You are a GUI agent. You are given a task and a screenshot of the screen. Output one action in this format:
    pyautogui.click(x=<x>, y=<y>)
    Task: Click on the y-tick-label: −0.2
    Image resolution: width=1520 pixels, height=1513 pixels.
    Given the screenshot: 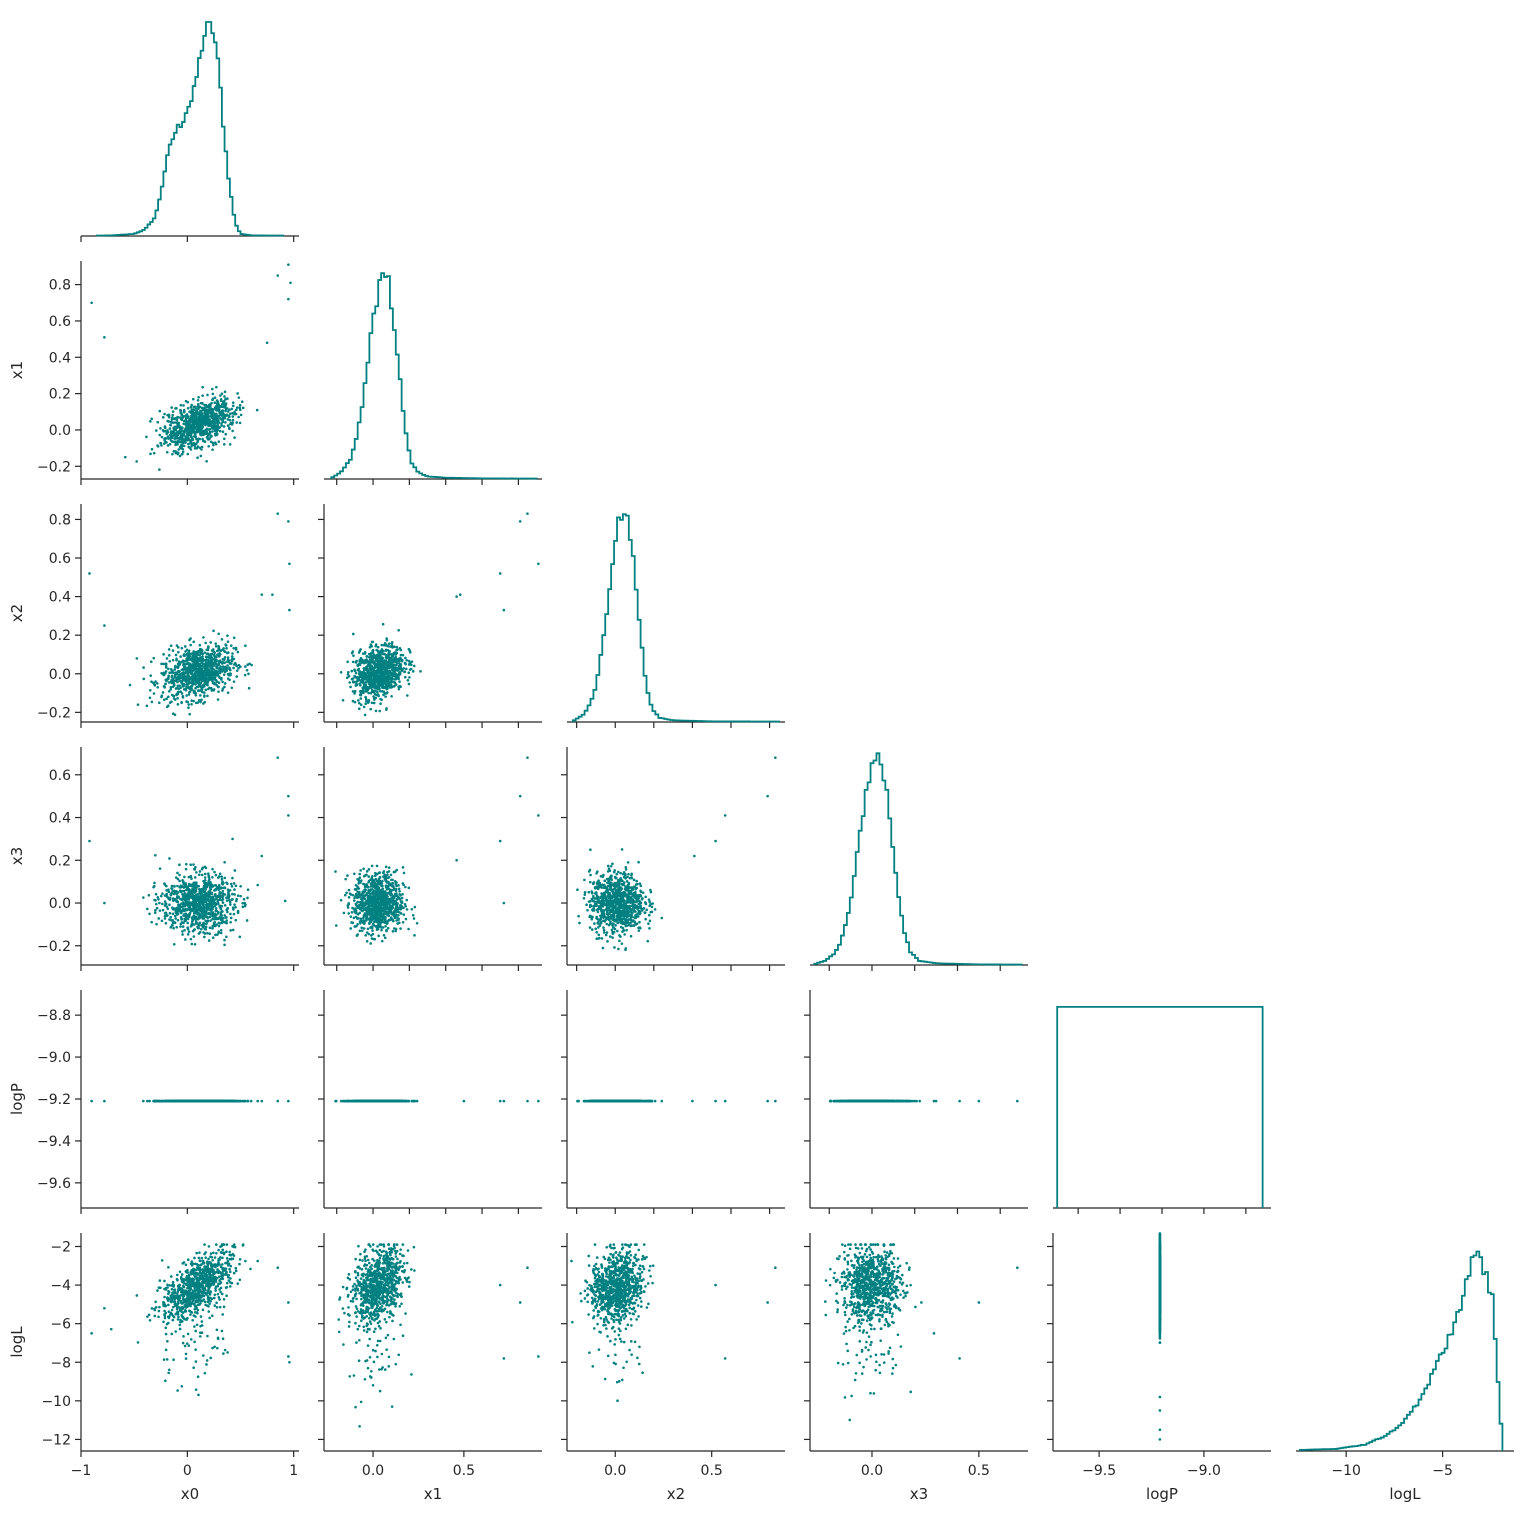 What is the action you would take?
    pyautogui.click(x=54, y=467)
    